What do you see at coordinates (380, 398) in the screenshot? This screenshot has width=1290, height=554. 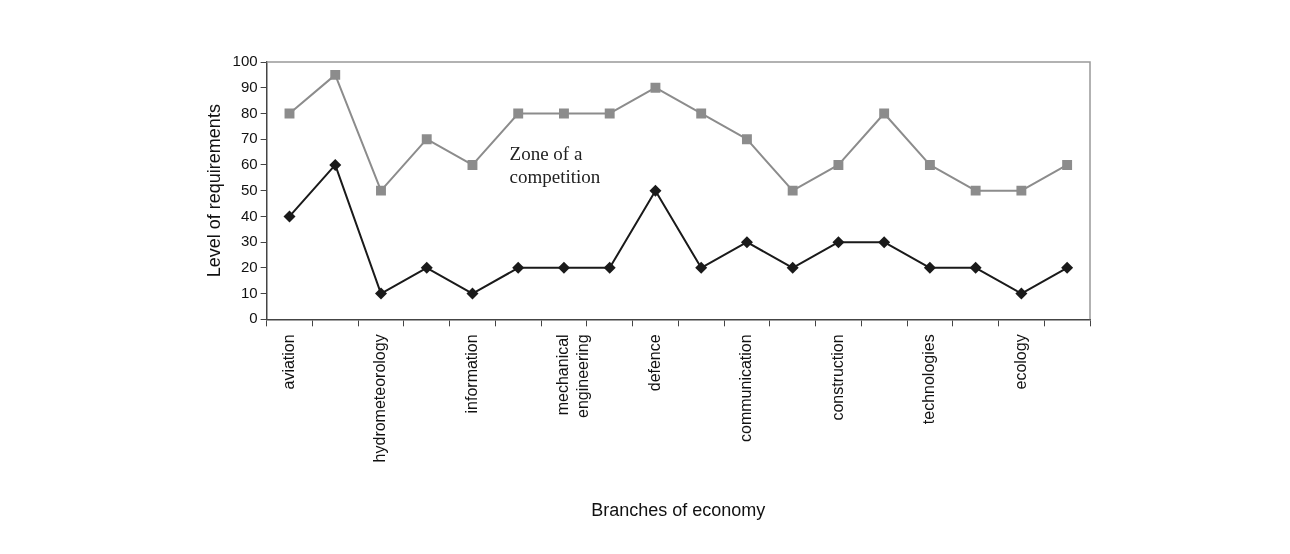 I see `x-tick-label: hydrometeorology` at bounding box center [380, 398].